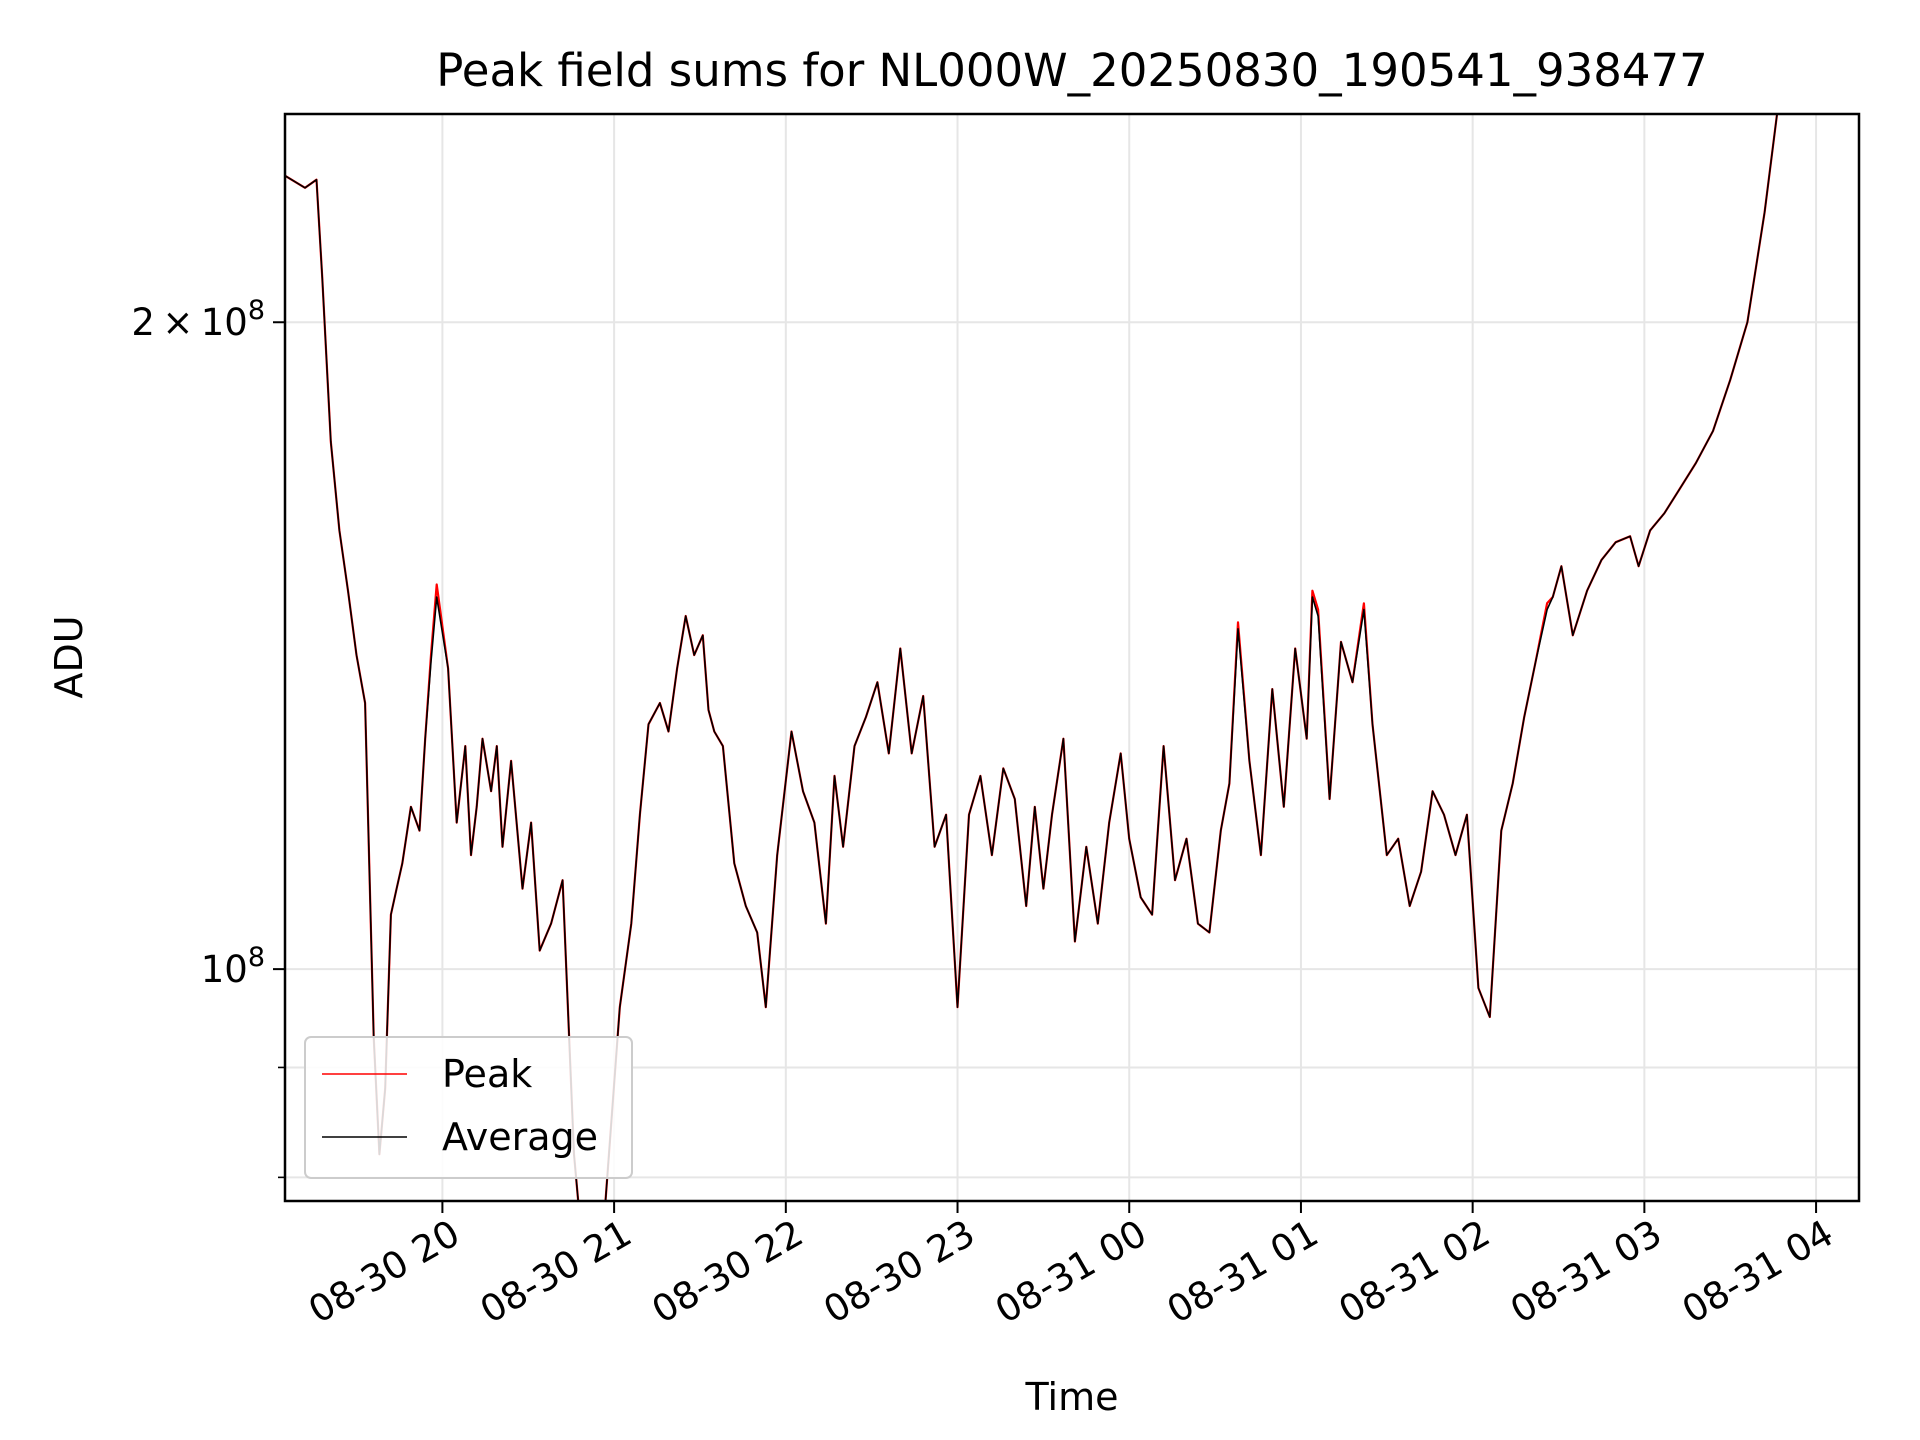 Image resolution: width=1920 pixels, height=1440 pixels. What do you see at coordinates (1071, 1272) in the screenshot?
I see `x-tick-label: 08-31 00` at bounding box center [1071, 1272].